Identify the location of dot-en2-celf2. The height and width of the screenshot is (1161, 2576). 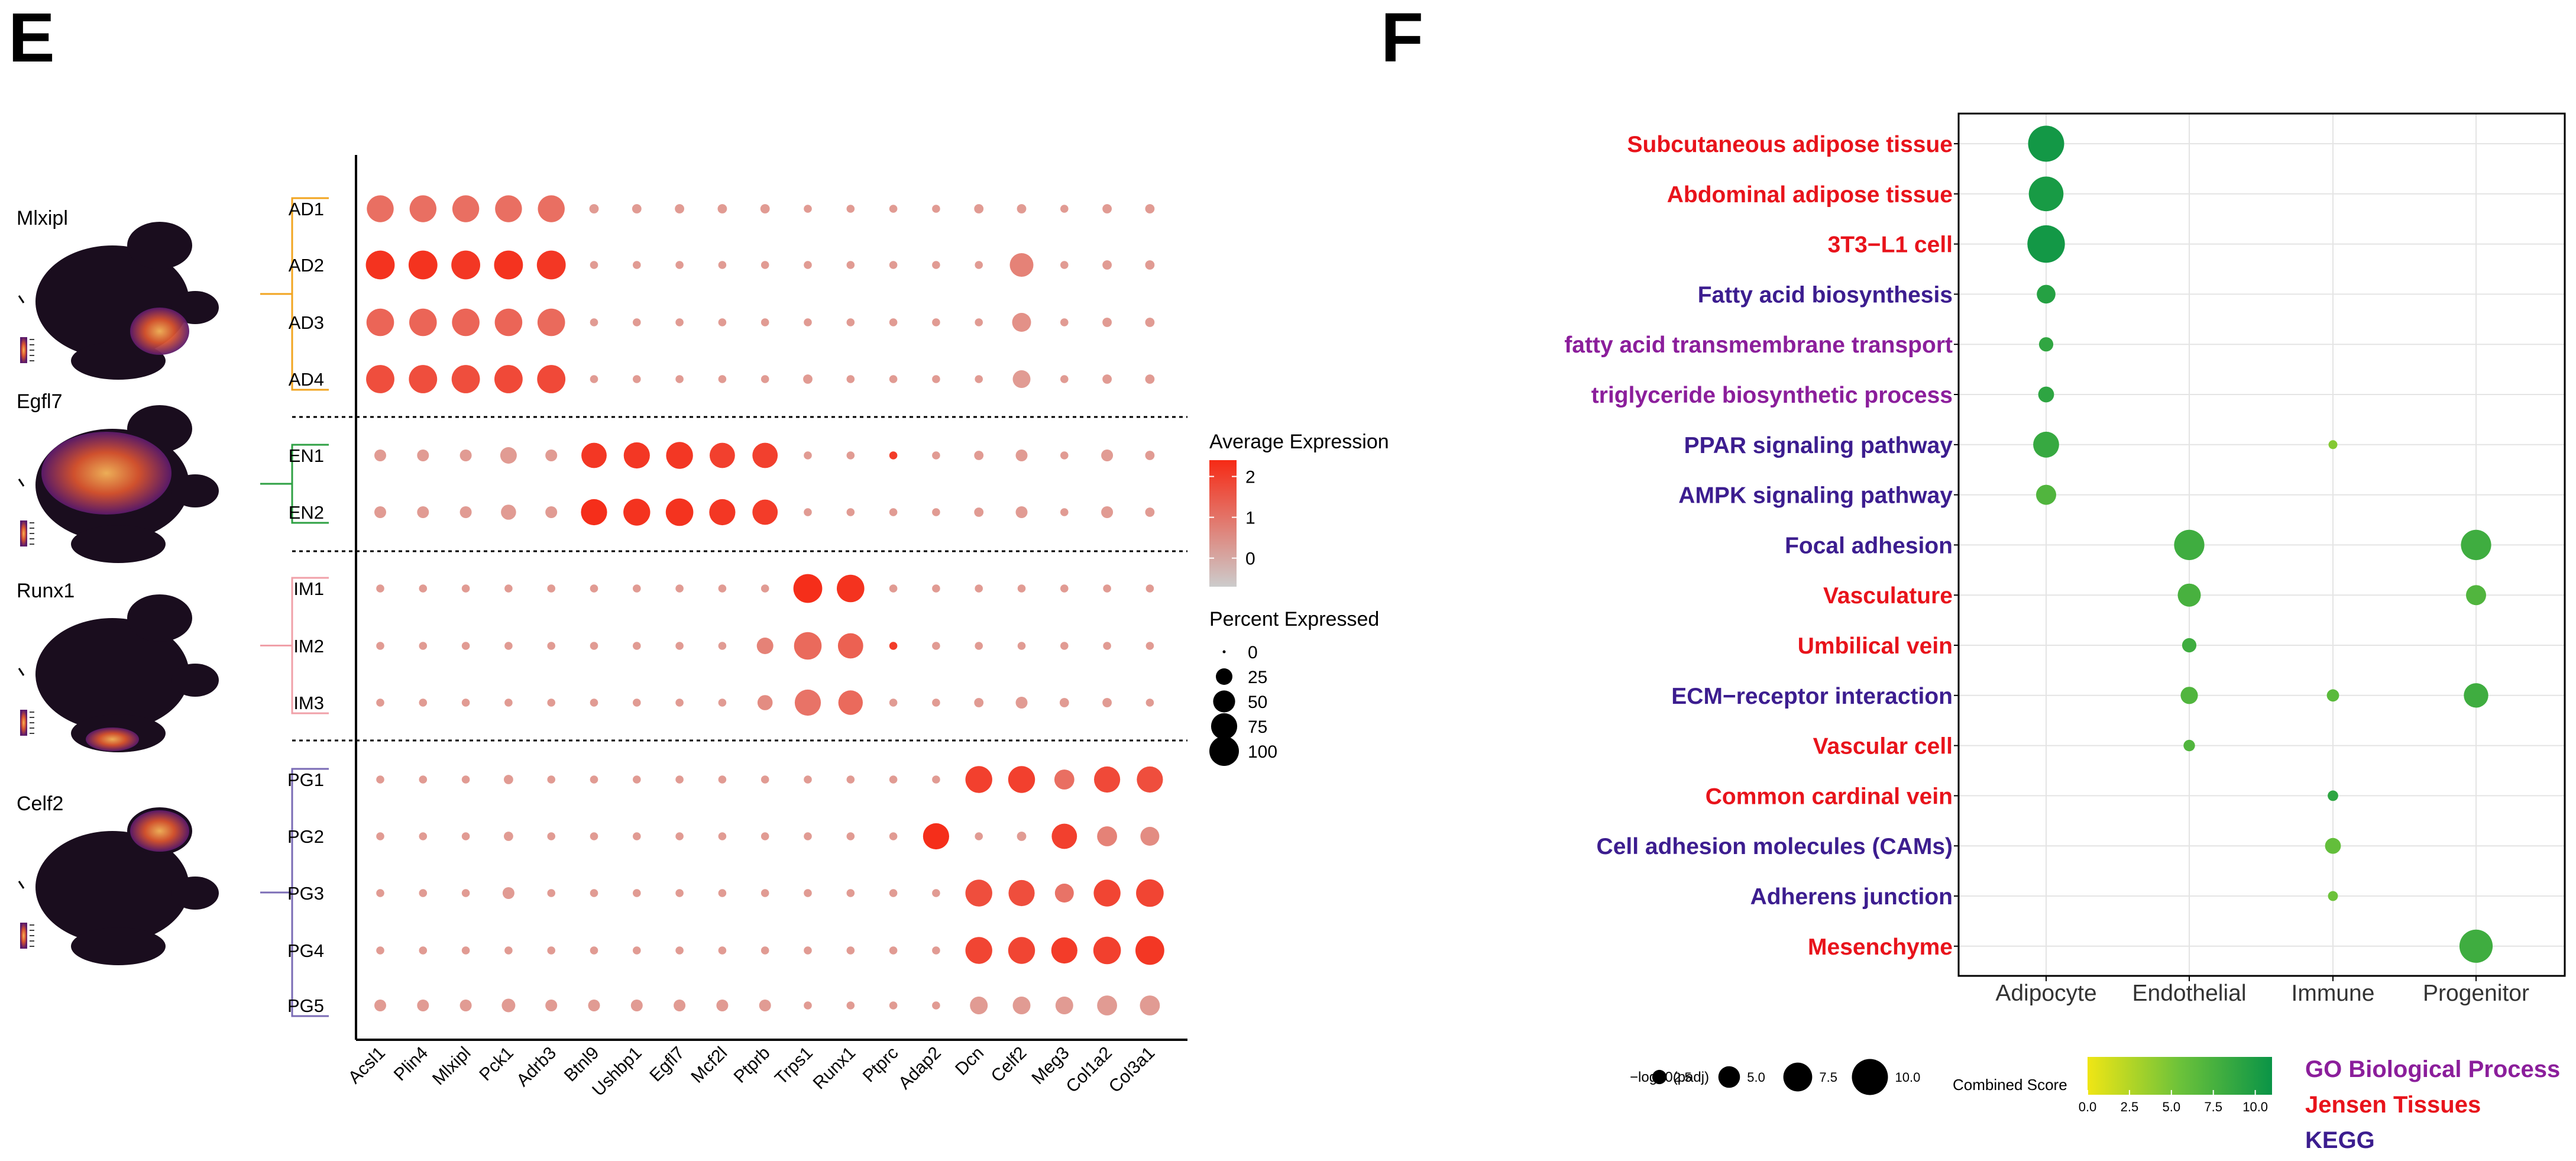
(1022, 512).